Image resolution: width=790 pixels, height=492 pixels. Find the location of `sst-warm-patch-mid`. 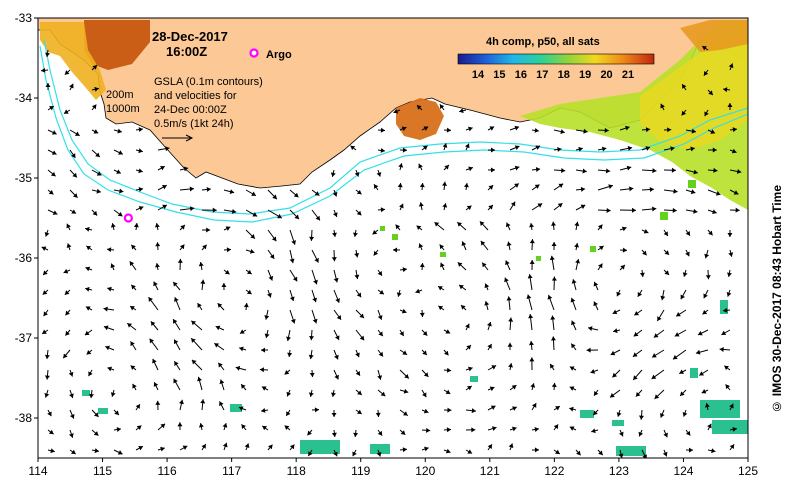

sst-warm-patch-mid is located at coordinates (420, 119).